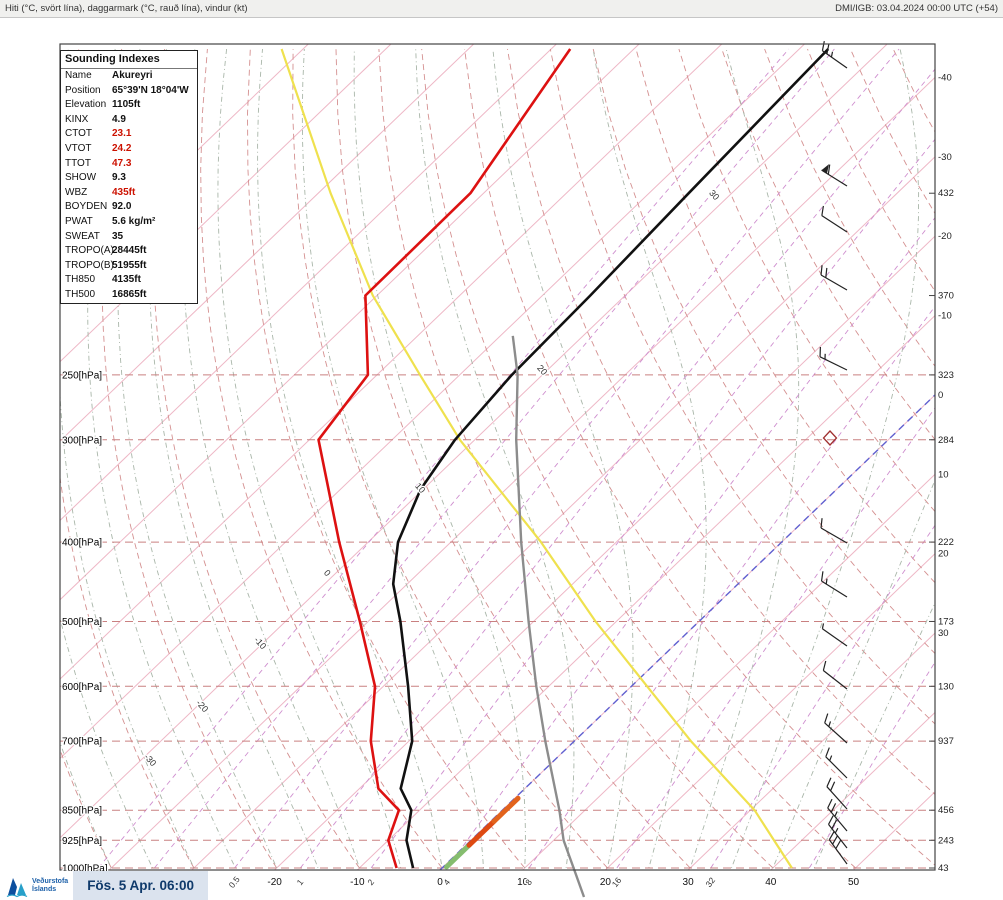 This screenshot has width=1003, height=900. What do you see at coordinates (82, 687) in the screenshot?
I see `pressure-axis-label: 600[hPa]` at bounding box center [82, 687].